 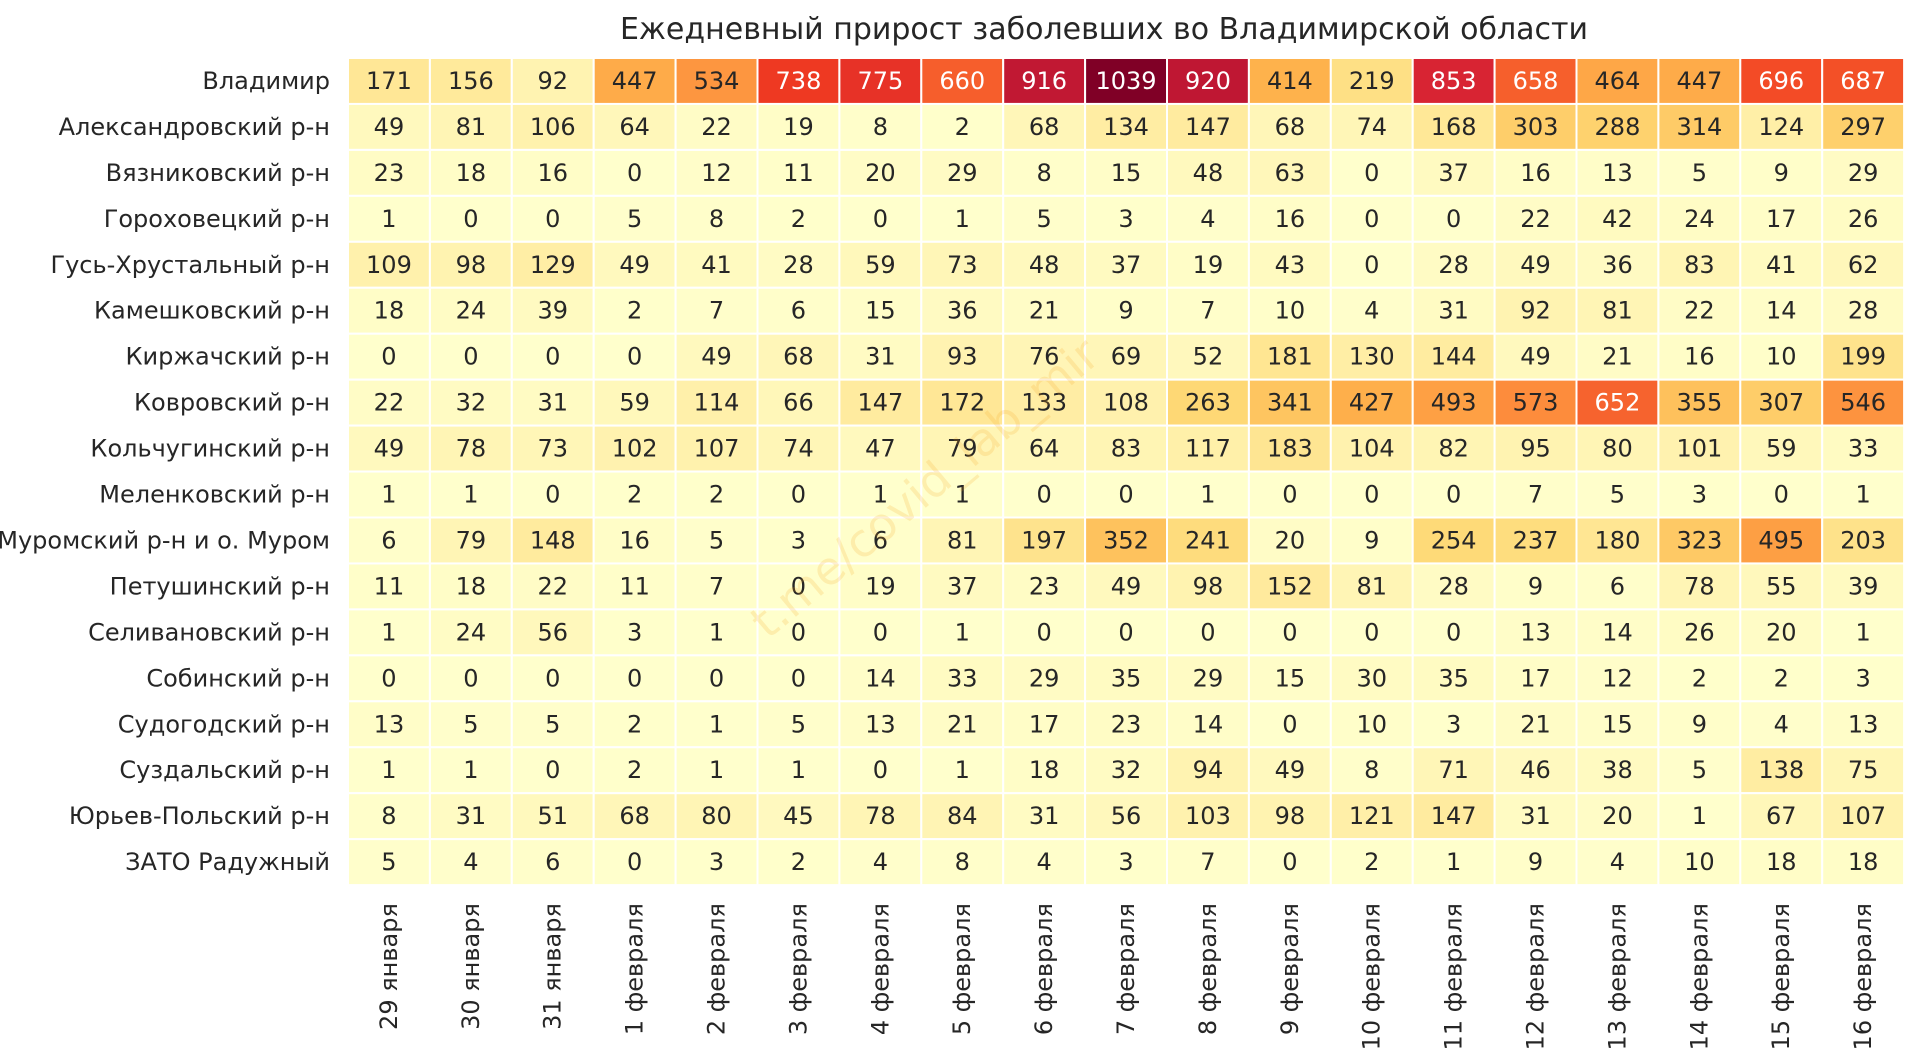 What do you see at coordinates (880, 403) in the screenshot?
I see `cell-value-label: 147` at bounding box center [880, 403].